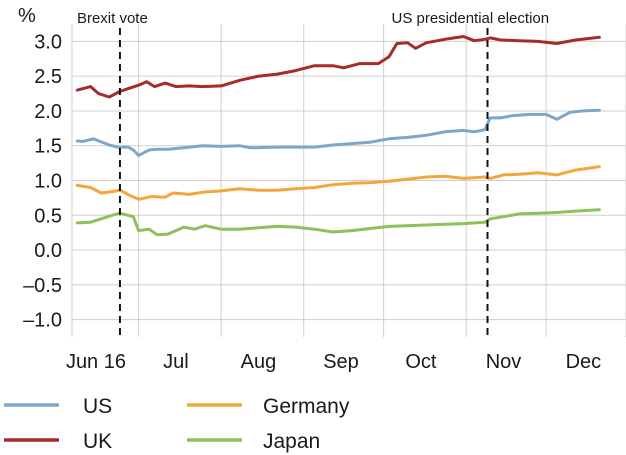 Image resolution: width=626 pixels, height=455 pixels. Describe the element at coordinates (421, 362) in the screenshot. I see `x-tick-label: Oct` at that location.